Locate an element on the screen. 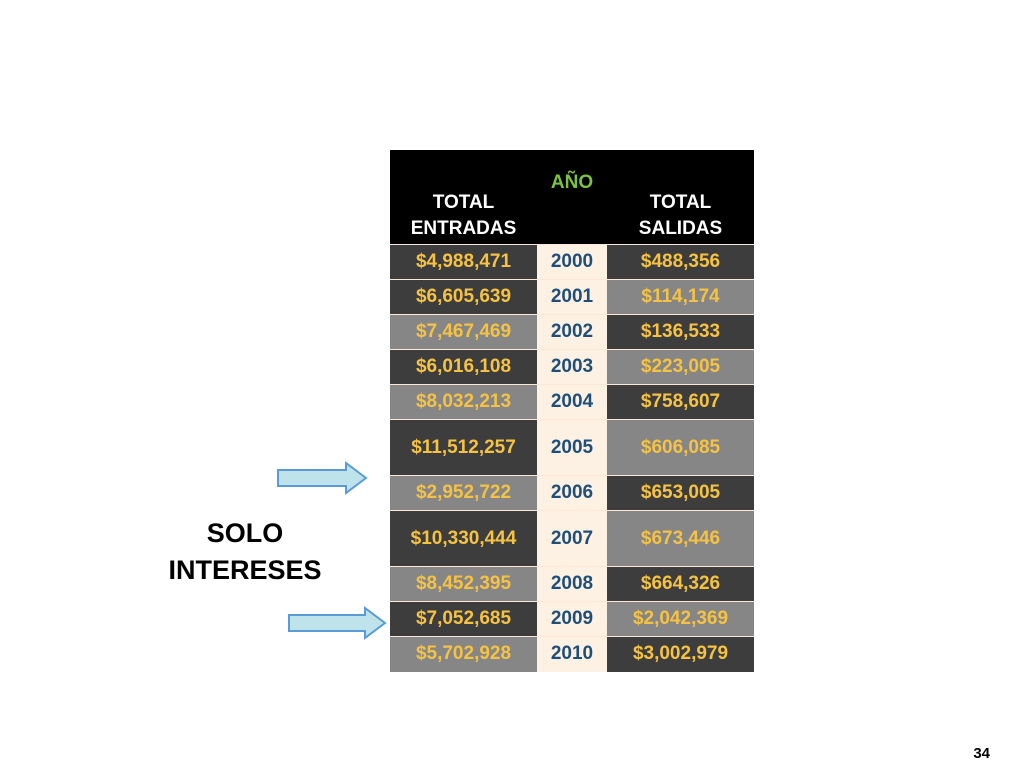 This screenshot has width=1024, height=768. side-label-line-2: INTERESES is located at coordinates (245, 570).